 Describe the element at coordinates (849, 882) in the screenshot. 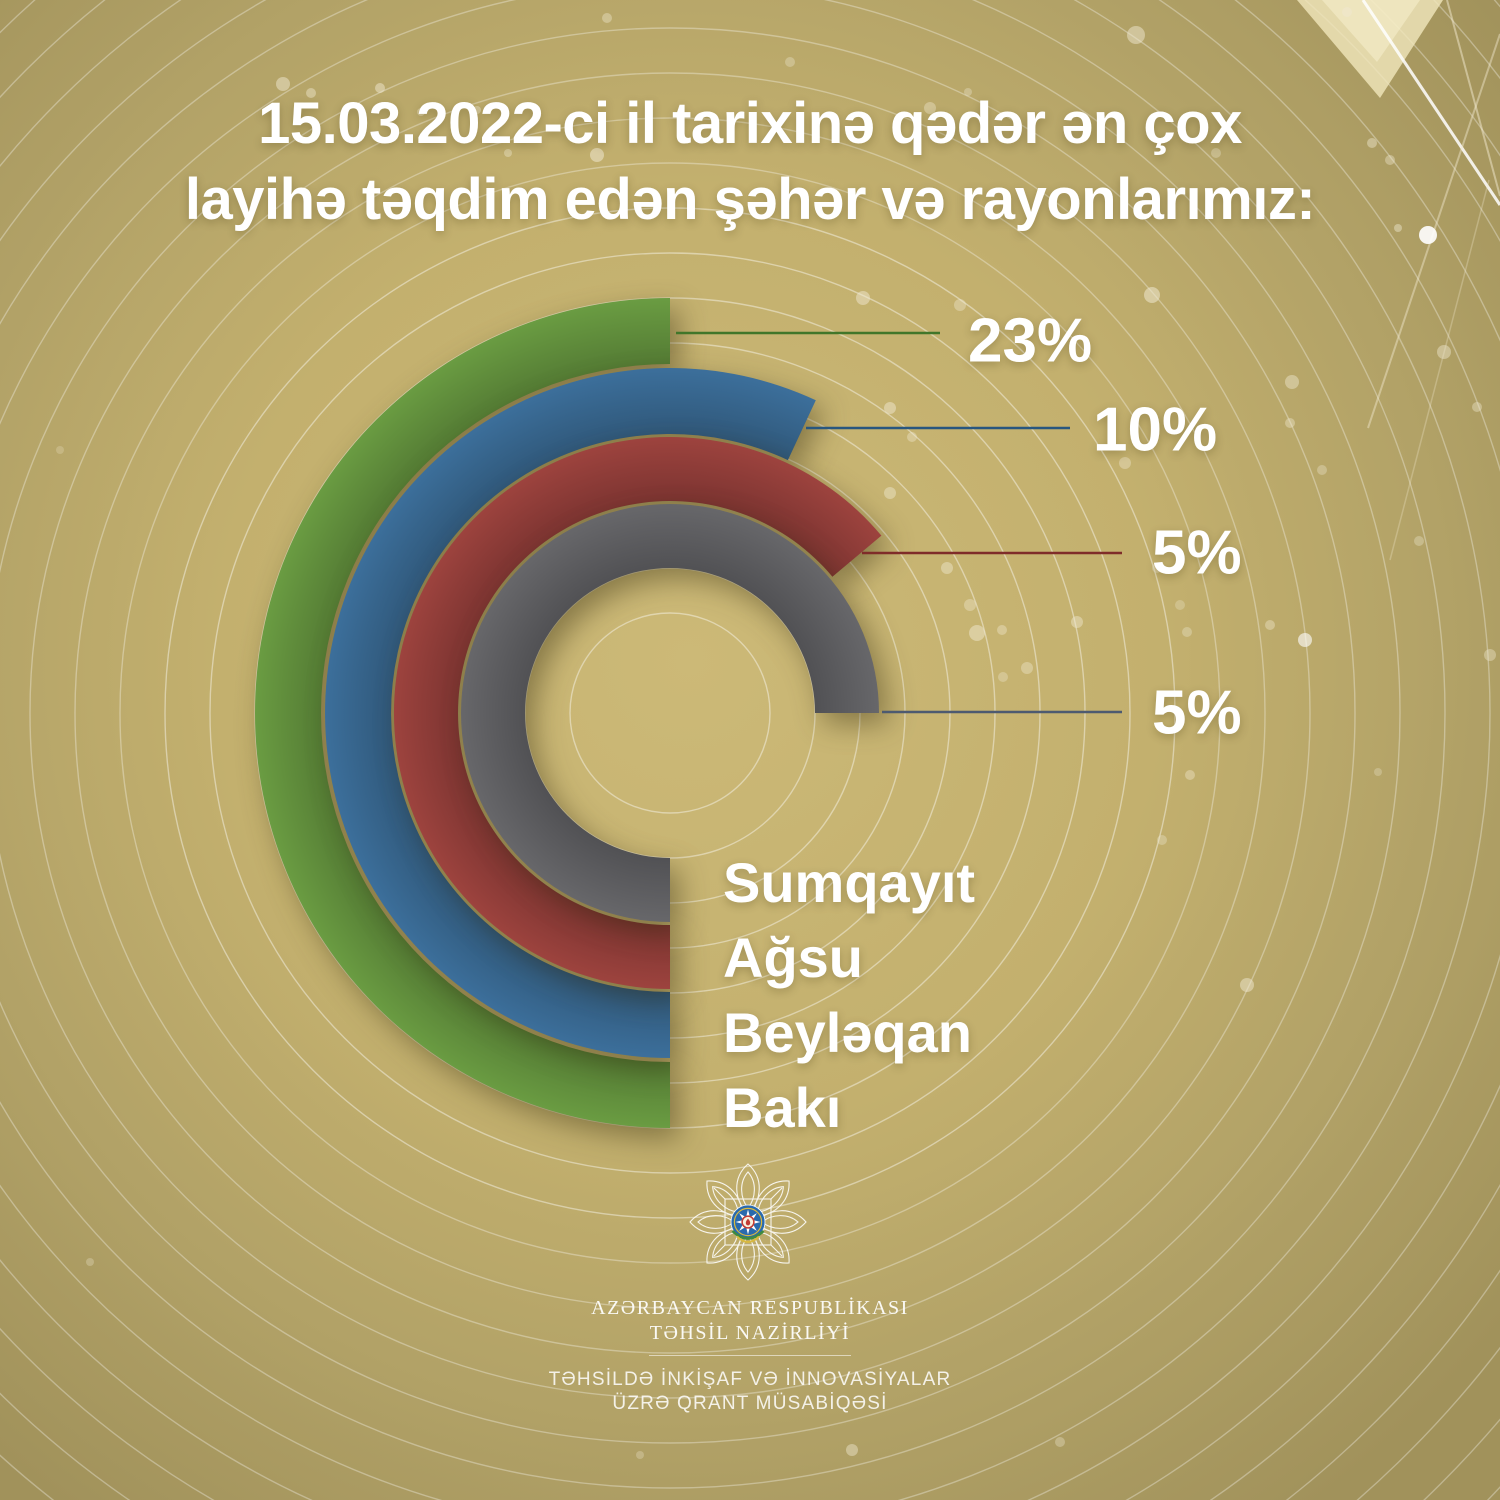

I see `city-sumqayit: Sumqayıt` at that location.